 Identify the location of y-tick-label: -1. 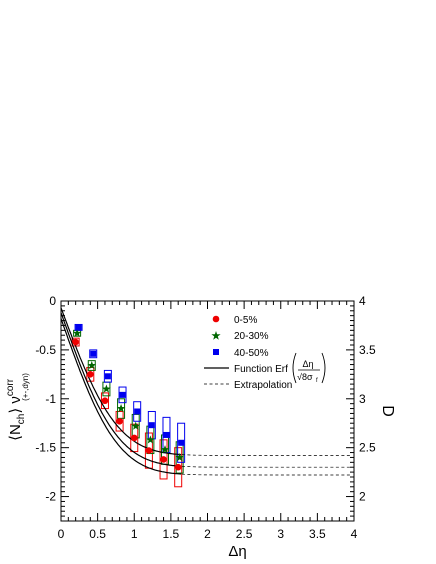
(50, 399).